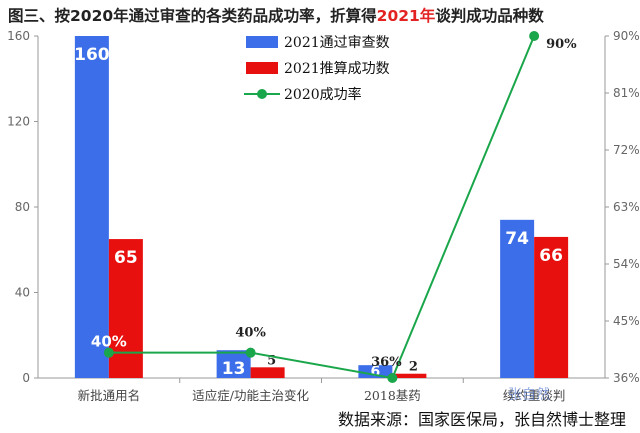  What do you see at coordinates (271, 360) in the screenshot?
I see `data-label-success: 5` at bounding box center [271, 360].